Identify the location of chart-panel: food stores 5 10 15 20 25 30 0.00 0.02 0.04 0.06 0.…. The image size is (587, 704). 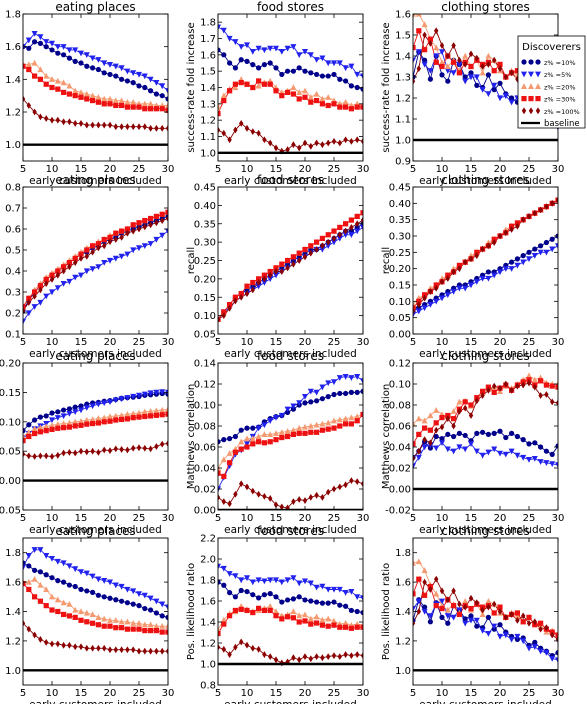
(277, 442).